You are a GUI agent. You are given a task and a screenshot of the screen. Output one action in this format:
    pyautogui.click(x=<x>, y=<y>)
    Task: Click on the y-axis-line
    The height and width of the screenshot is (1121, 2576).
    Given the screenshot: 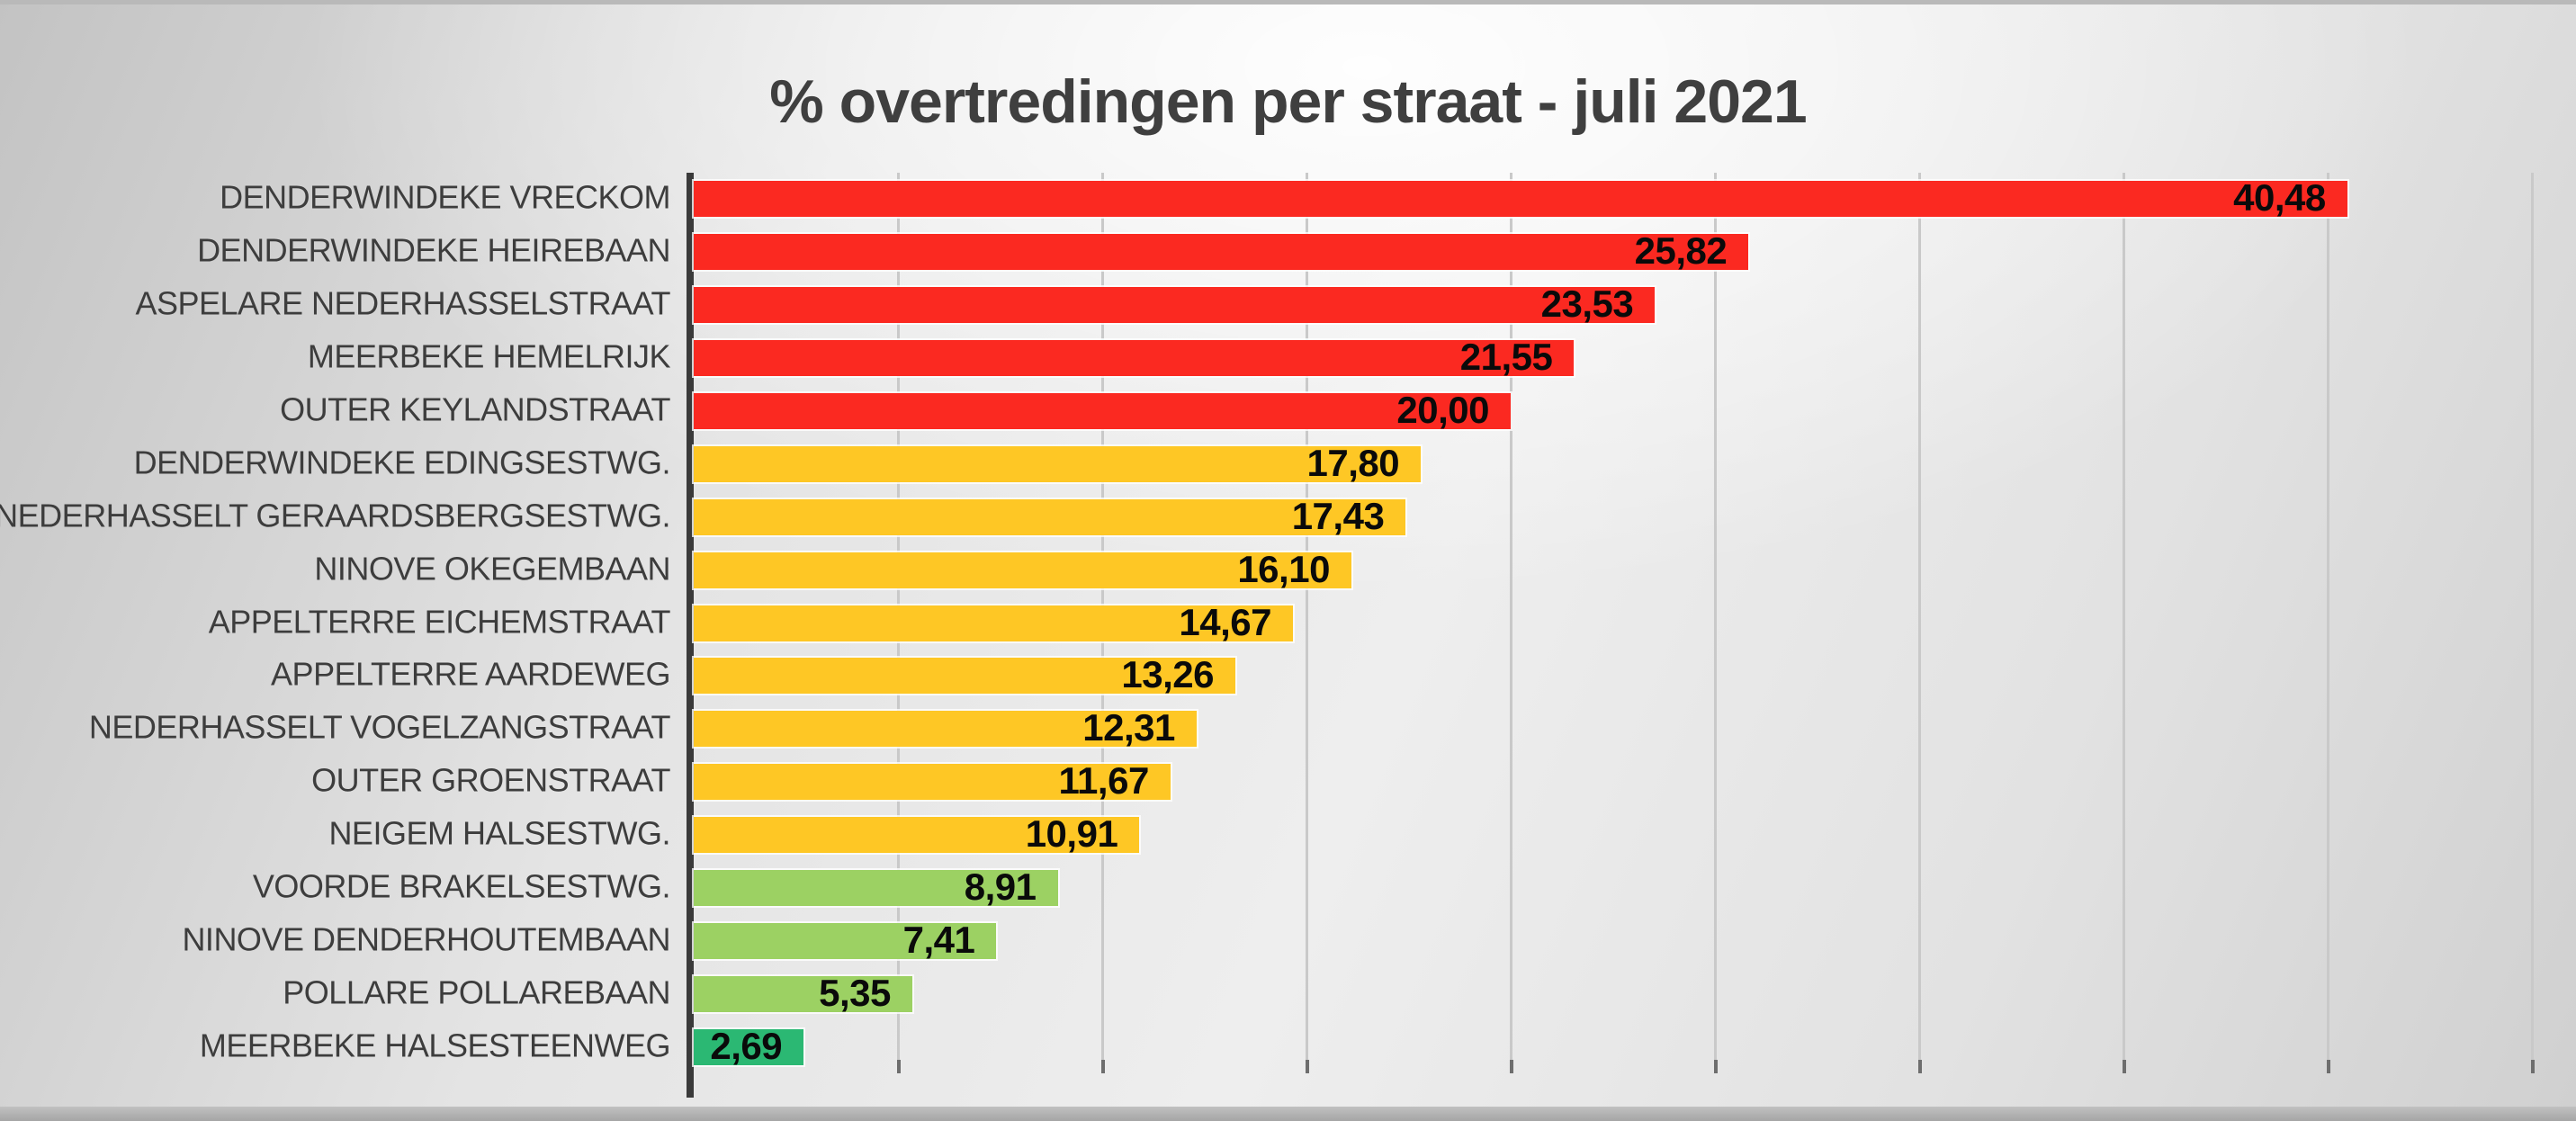 What is the action you would take?
    pyautogui.click(x=691, y=635)
    